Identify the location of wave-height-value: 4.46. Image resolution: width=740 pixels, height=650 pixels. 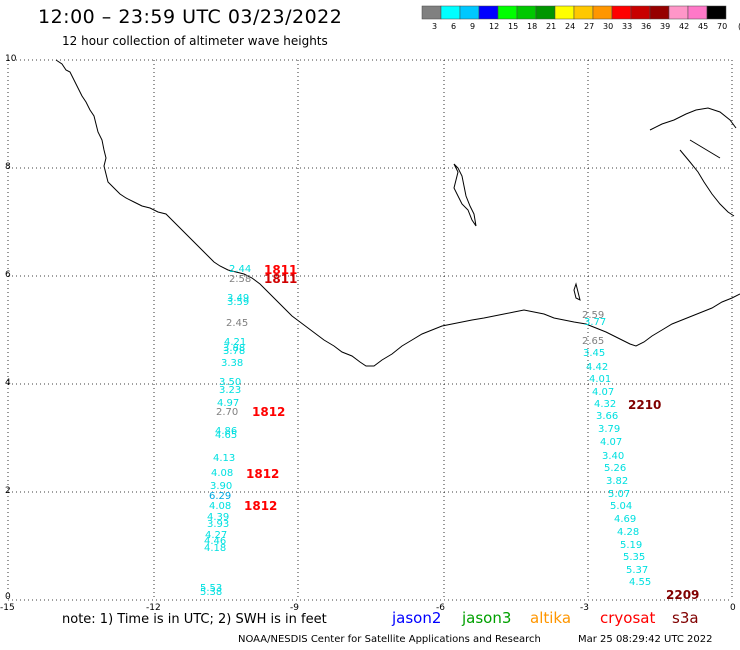
(215, 541).